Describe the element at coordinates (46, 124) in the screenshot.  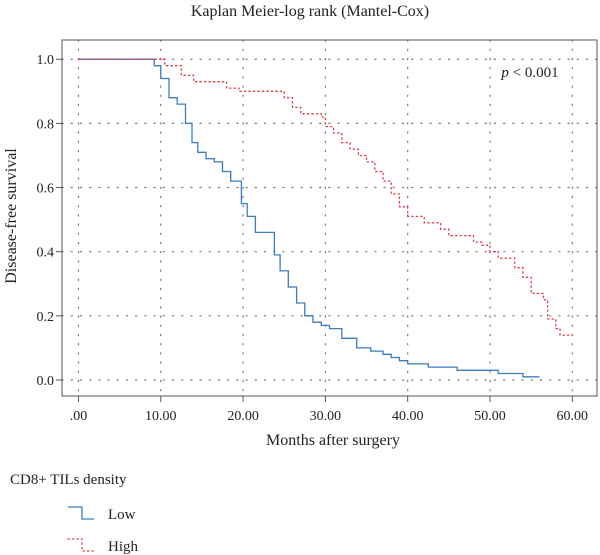
I see `y-tick-label: 0.8` at that location.